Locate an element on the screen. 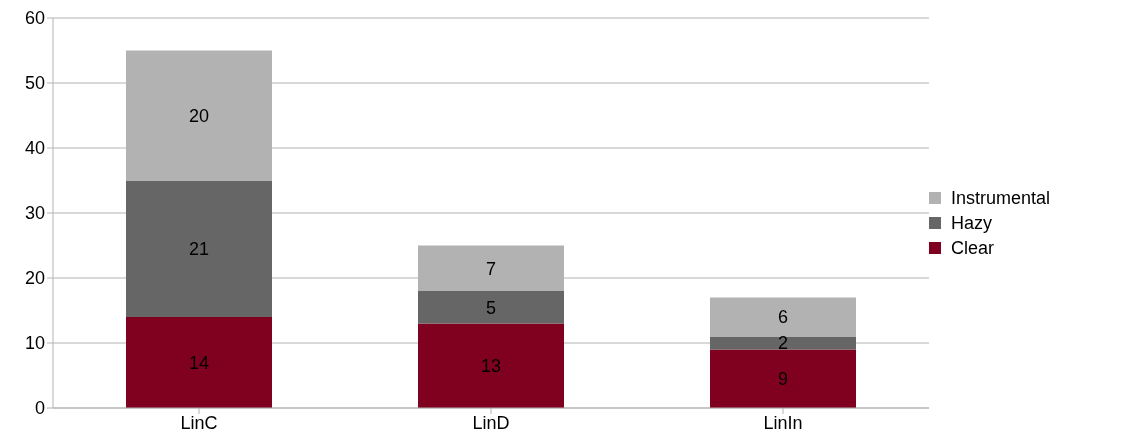 The width and height of the screenshot is (1137, 441). data-label: 20 is located at coordinates (199, 115).